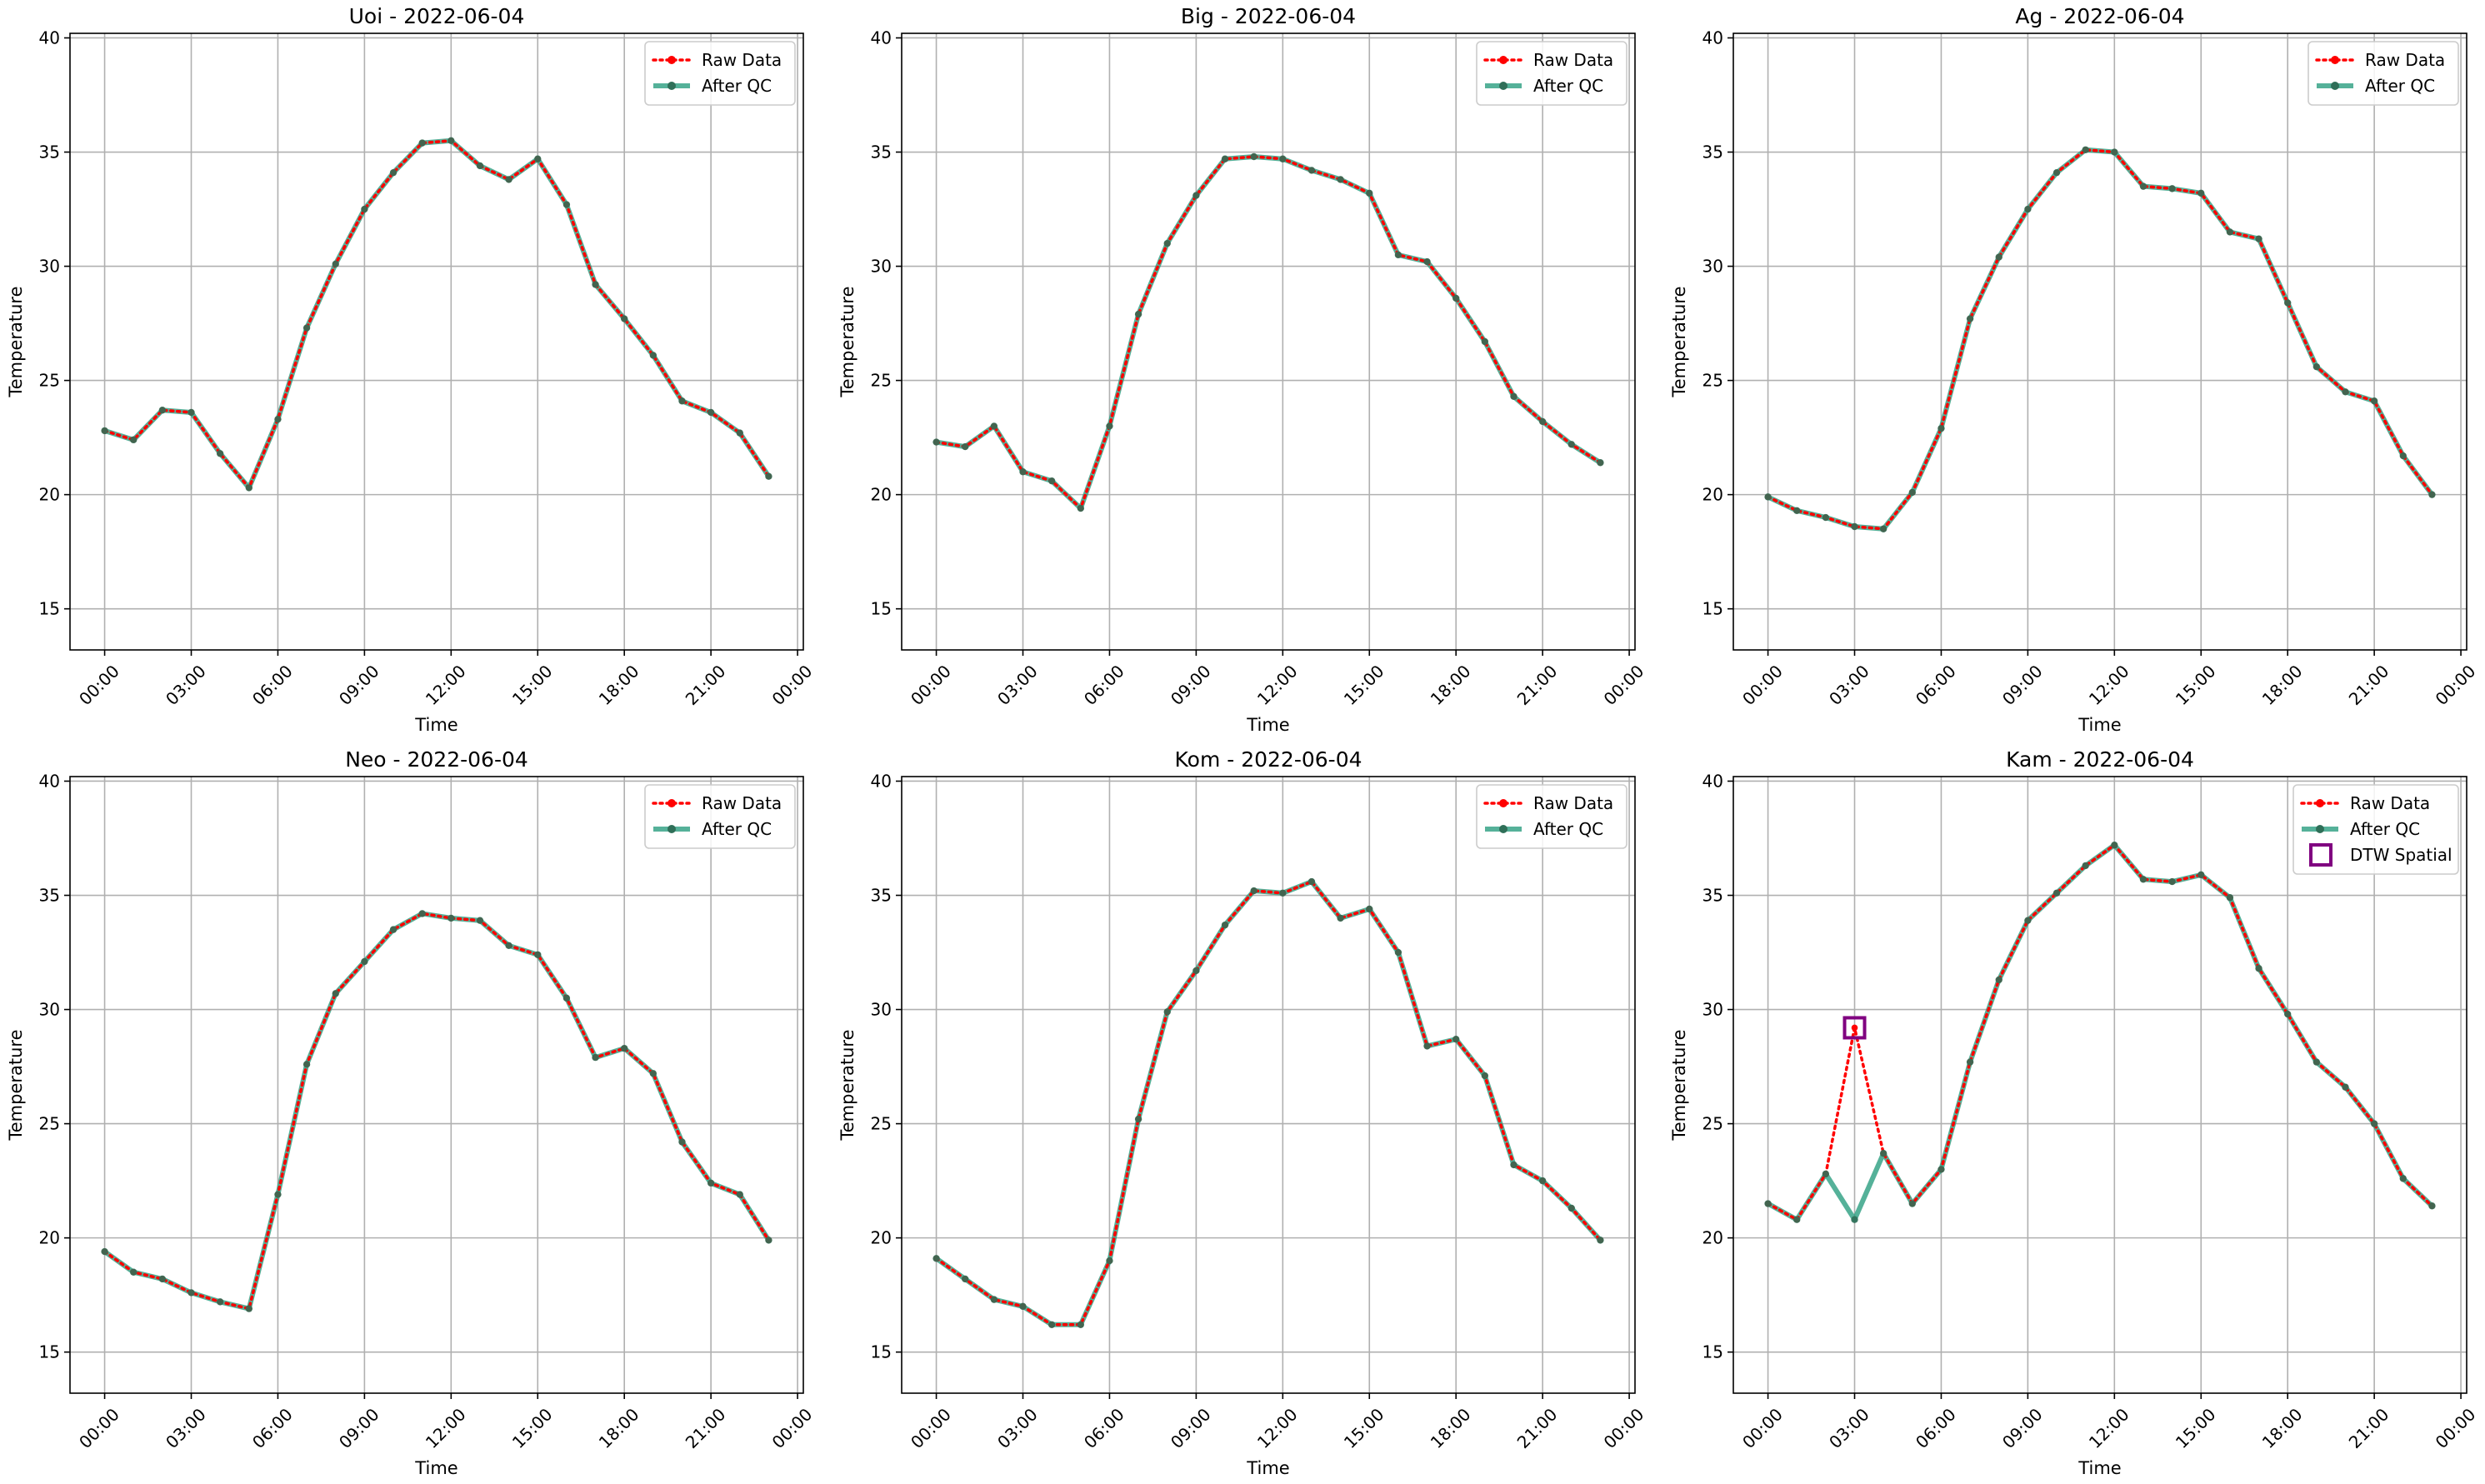  I want to click on legend: Raw Data After QC DTW Spatial, so click(2375, 829).